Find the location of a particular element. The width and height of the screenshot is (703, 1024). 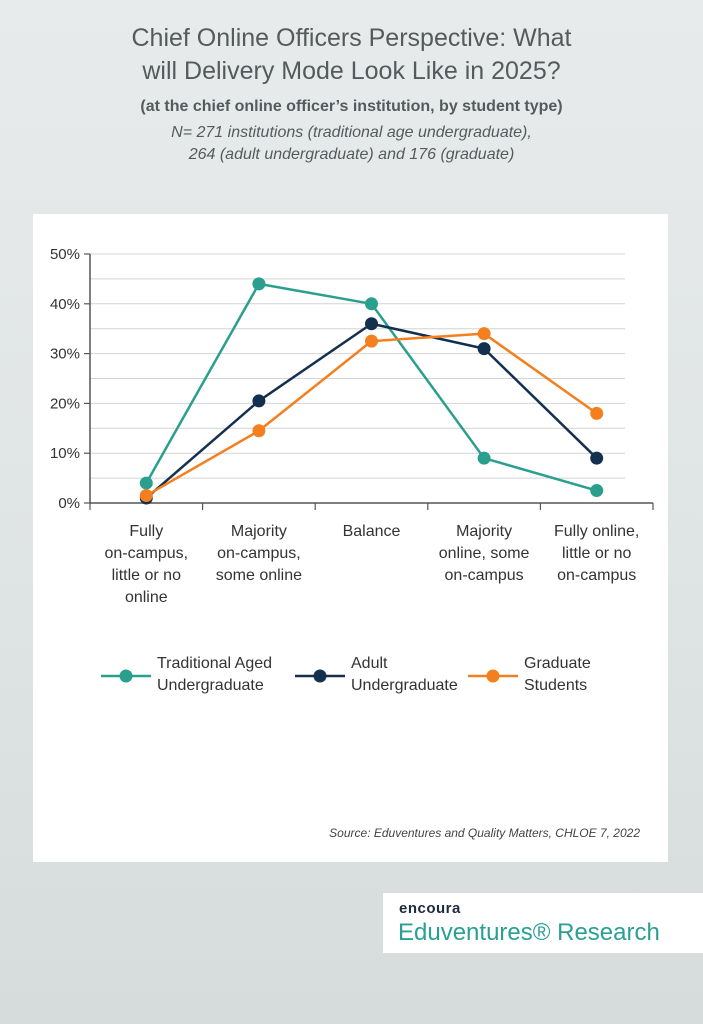

y-tick-label: 30% is located at coordinates (65, 354).